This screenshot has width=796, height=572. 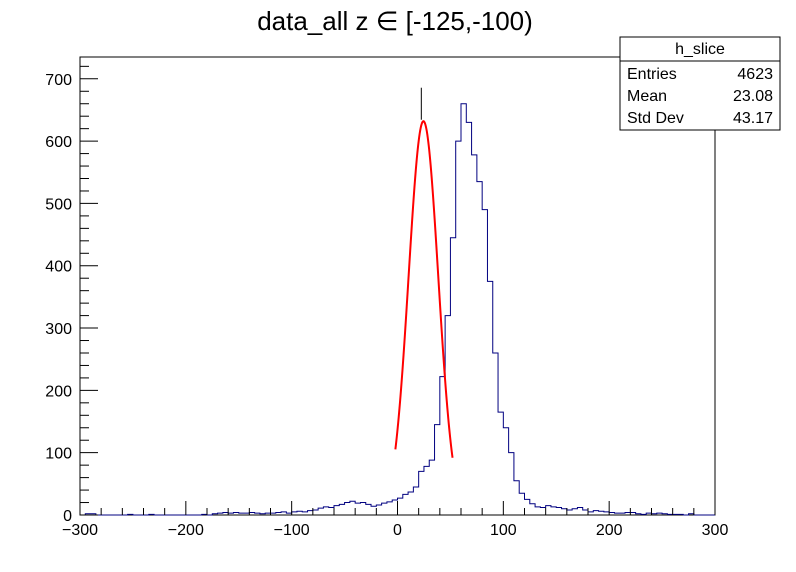 What do you see at coordinates (80, 530) in the screenshot?
I see `x-tick-label: −300` at bounding box center [80, 530].